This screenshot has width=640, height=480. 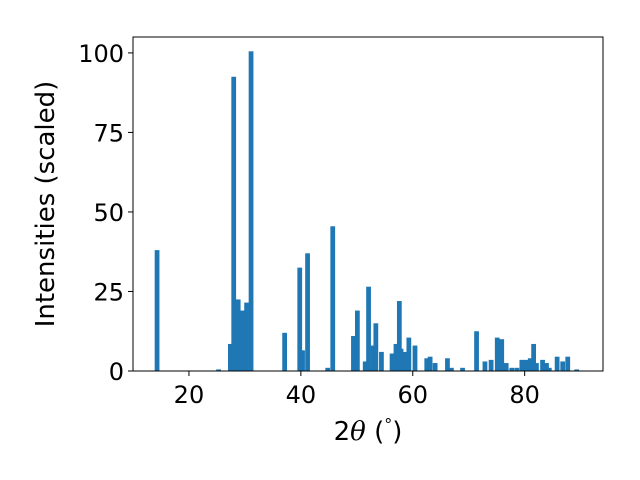 I want to click on y-tick-label: 75, so click(x=108, y=133).